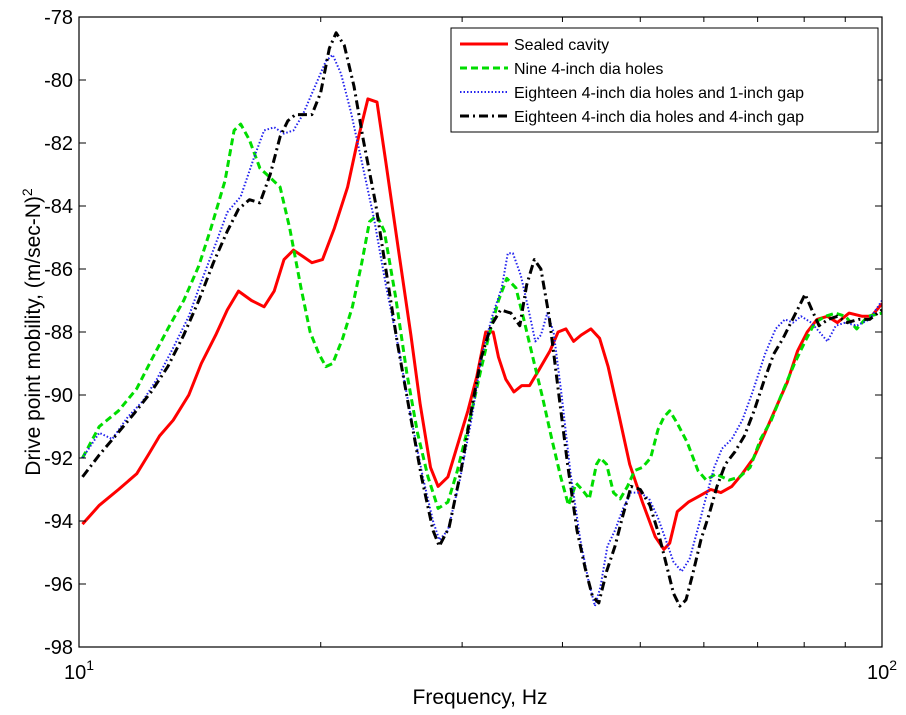 The image size is (906, 715). I want to click on y-axis-title: Drive point mobility, (m/sec-N)2, so click(32, 332).